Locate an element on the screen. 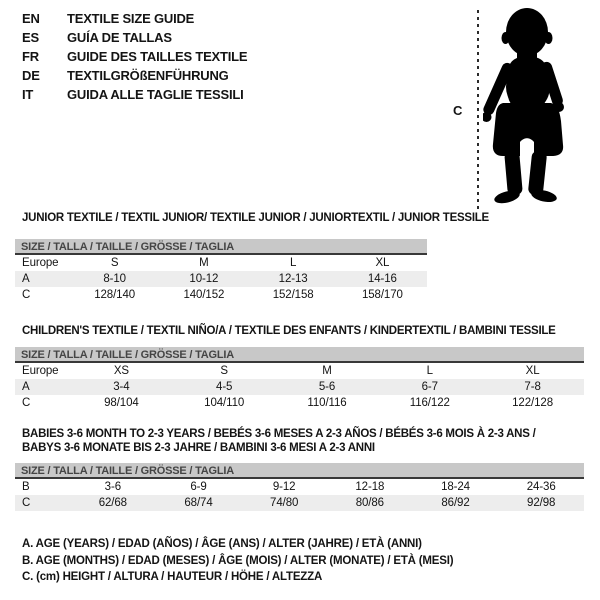 This screenshot has width=600, height=600. size-cell: 18-24 is located at coordinates (455, 487).